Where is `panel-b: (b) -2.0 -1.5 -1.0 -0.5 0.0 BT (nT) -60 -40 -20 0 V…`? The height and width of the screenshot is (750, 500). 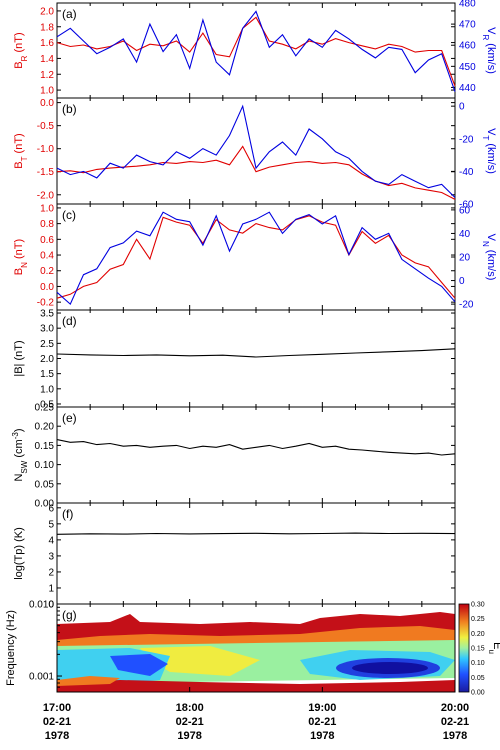 panel-b: (b) -2.0 -1.5 -1.0 -0.5 0.0 BT (nT) -60 -40 -20 0 V… is located at coordinates (255, 154).